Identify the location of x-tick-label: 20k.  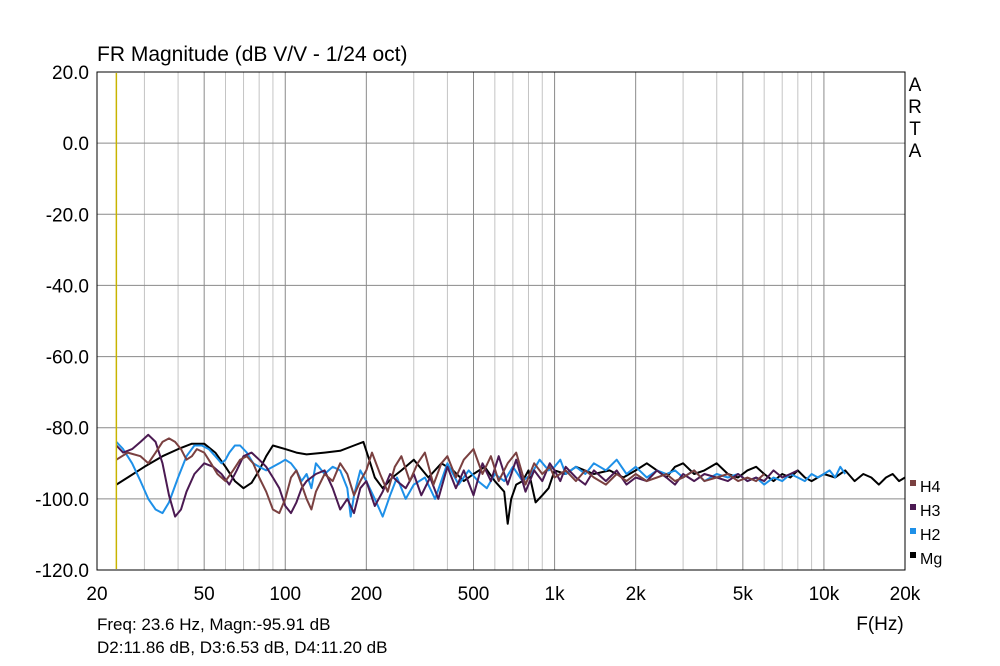
(905, 594).